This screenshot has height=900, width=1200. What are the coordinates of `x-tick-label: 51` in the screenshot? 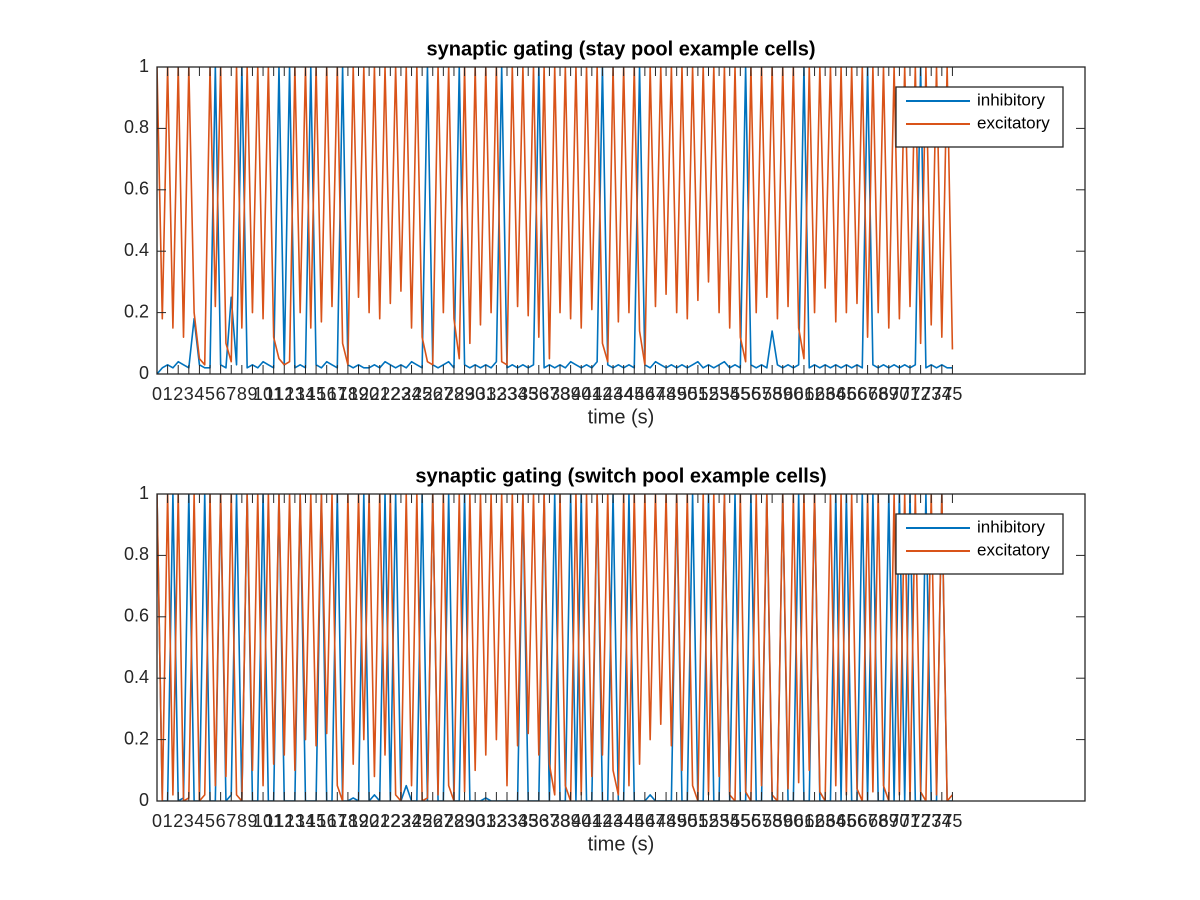 It's located at (698, 821).